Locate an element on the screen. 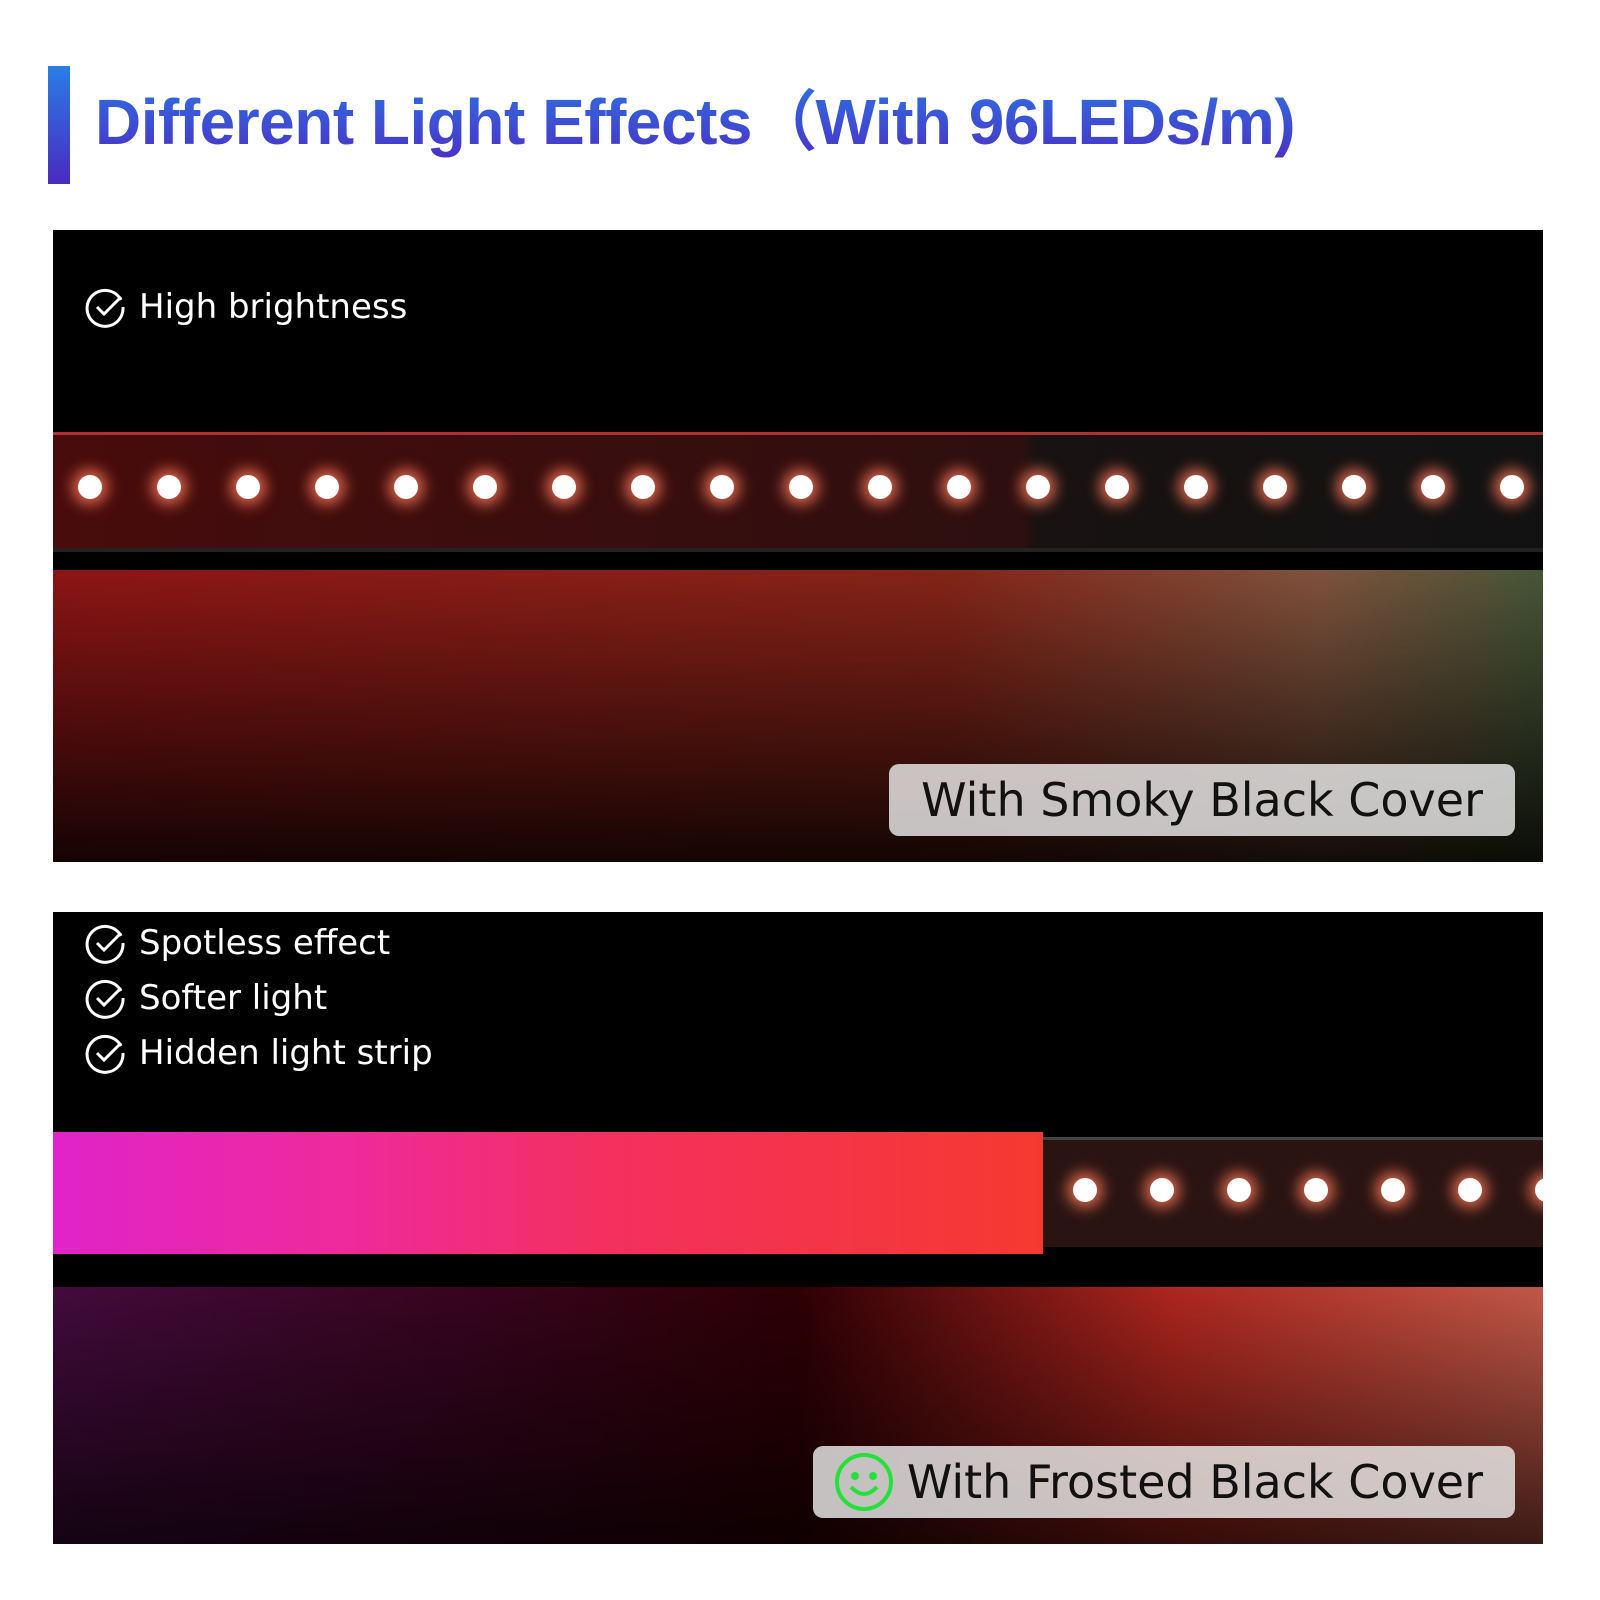 The width and height of the screenshot is (1600, 1600). feature-item: High brightness is located at coordinates (246, 307).